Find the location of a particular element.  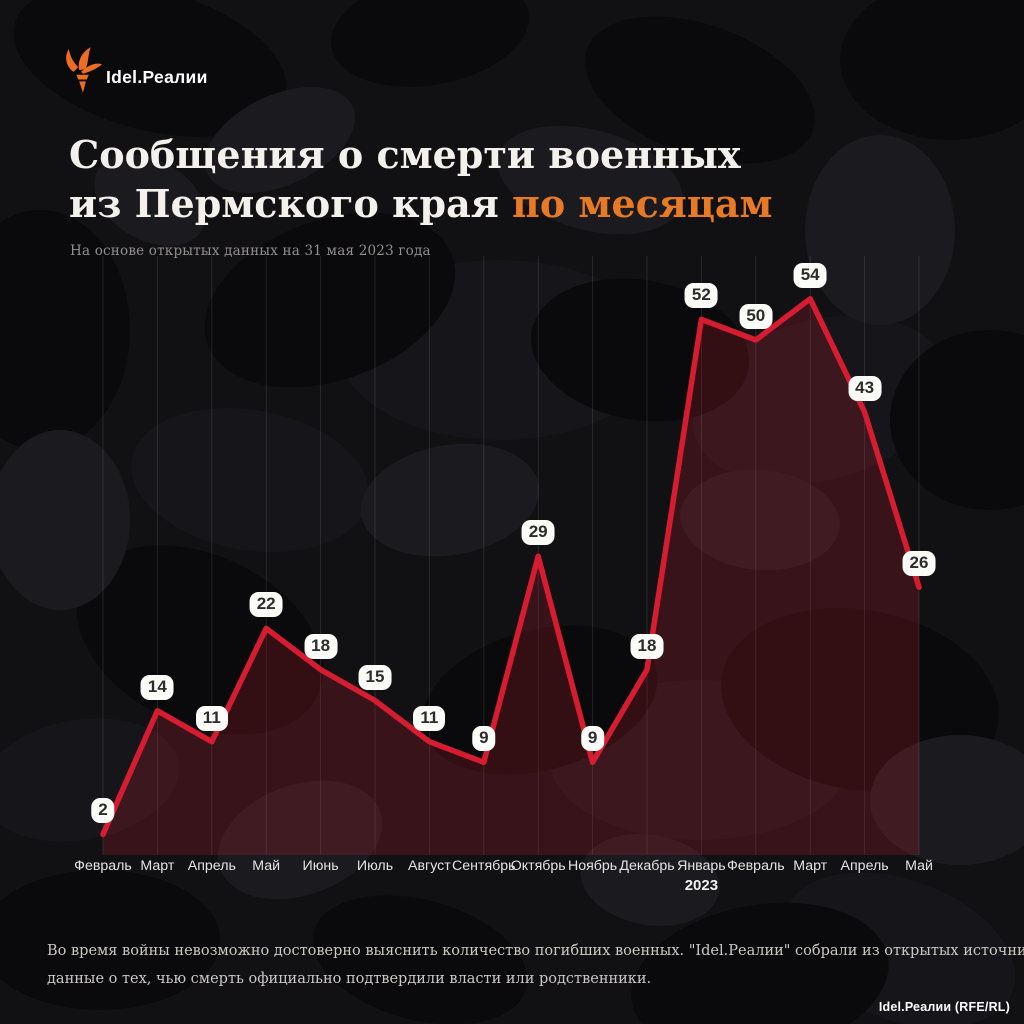

title-line-2: из Пермского края по месяцам is located at coordinates (421, 203).